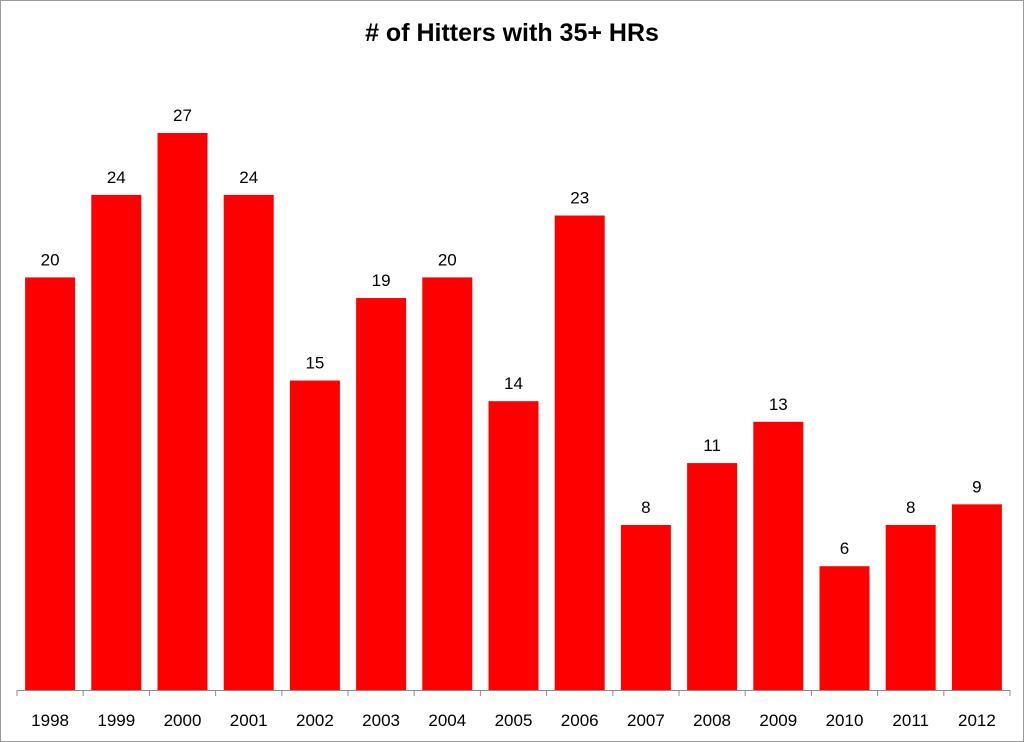 Image resolution: width=1024 pixels, height=742 pixels. I want to click on x-tick-label-1999: 1999, so click(116, 720).